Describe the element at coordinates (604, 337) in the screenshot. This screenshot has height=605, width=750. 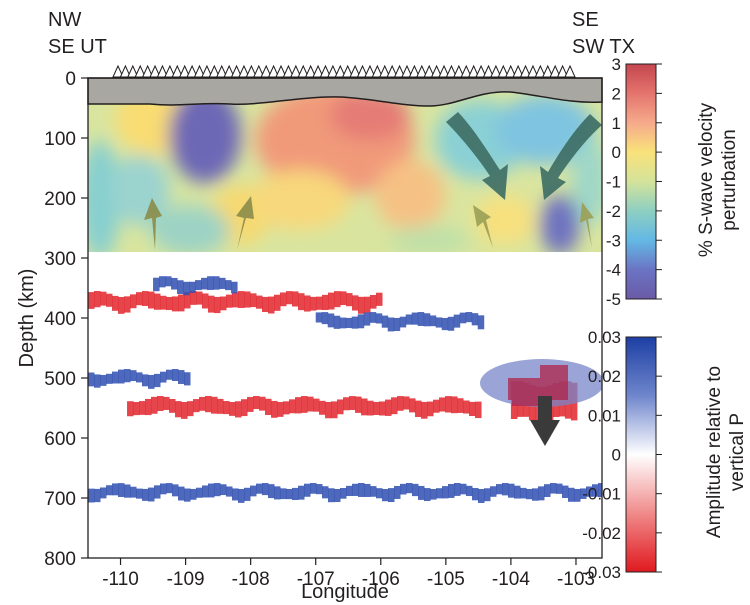
I see `colorbar-tick-label: 0.03` at that location.